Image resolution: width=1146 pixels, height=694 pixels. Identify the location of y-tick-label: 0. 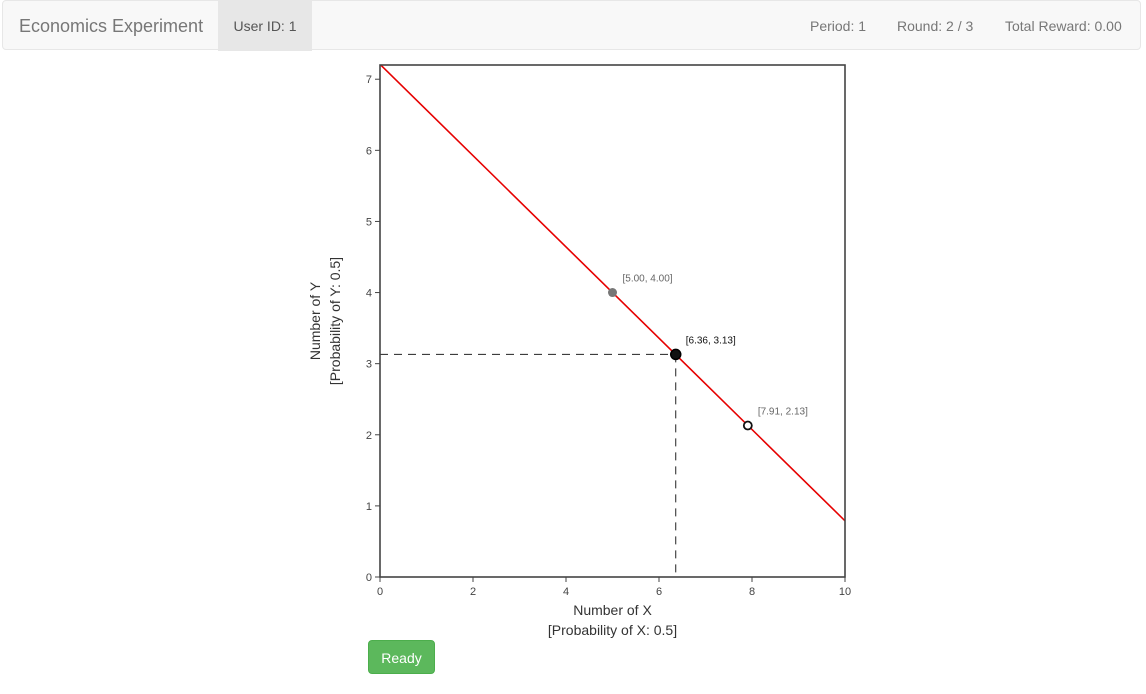
(369, 578).